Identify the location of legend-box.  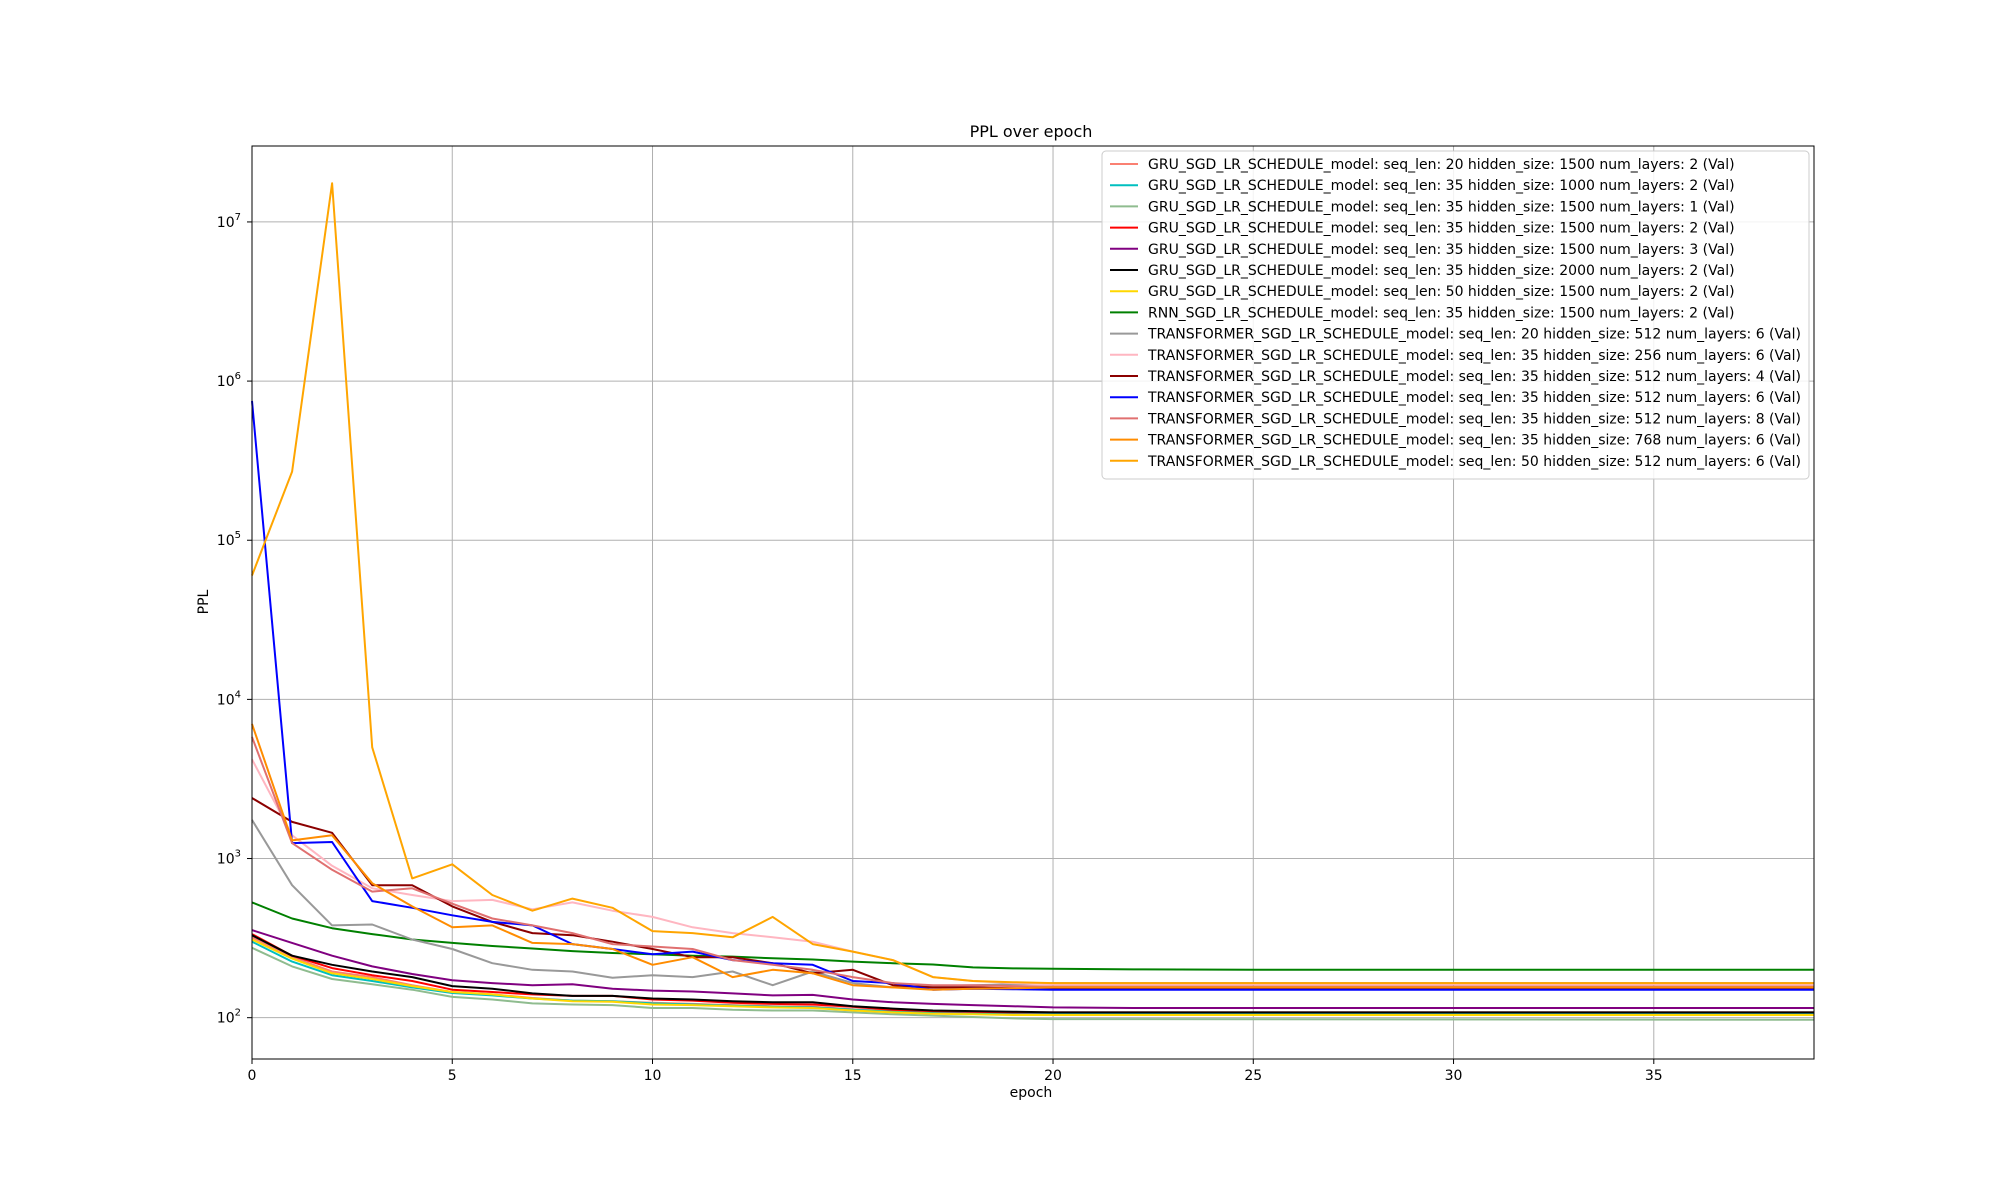
(1455, 315).